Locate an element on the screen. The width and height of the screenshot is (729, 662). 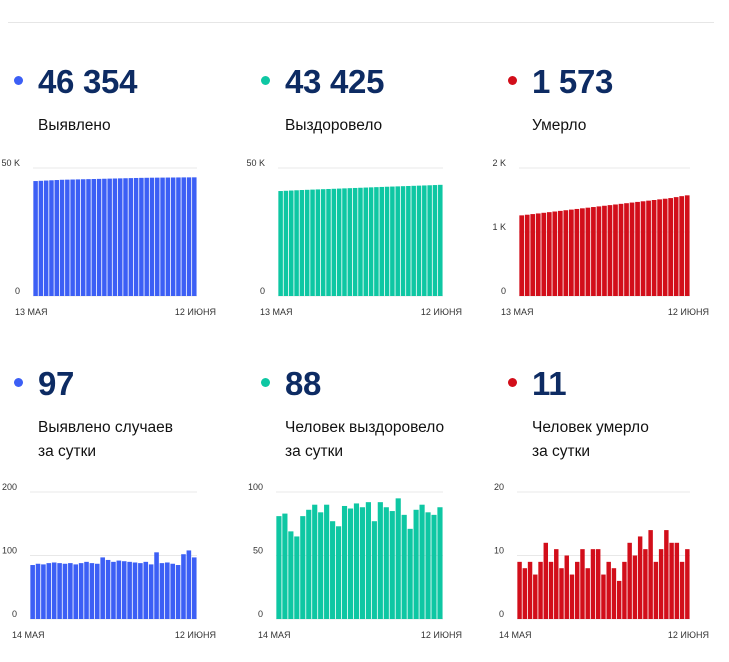
x-start-label: 14 МАЯ is located at coordinates (274, 635).